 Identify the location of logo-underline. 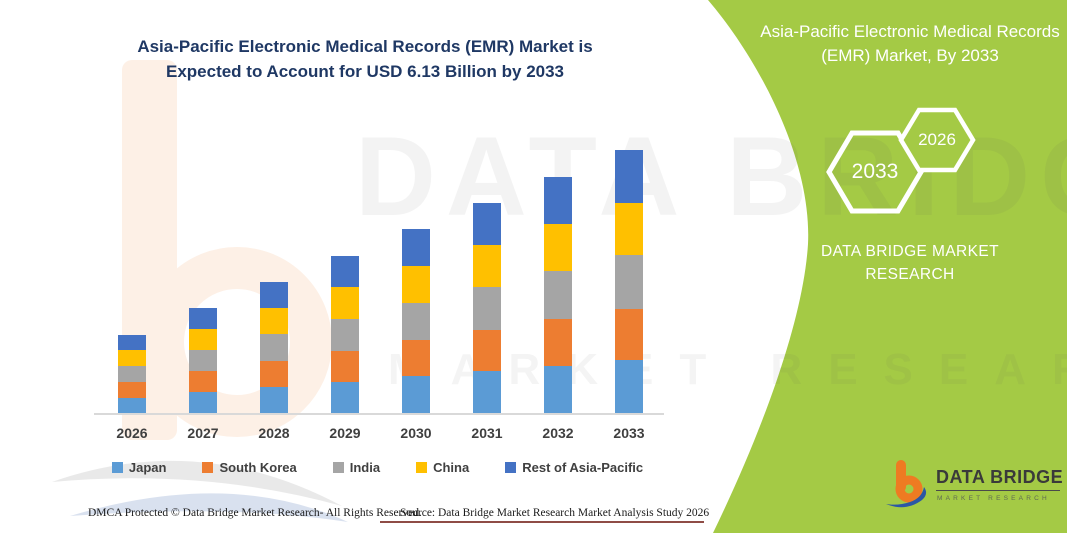
(998, 490).